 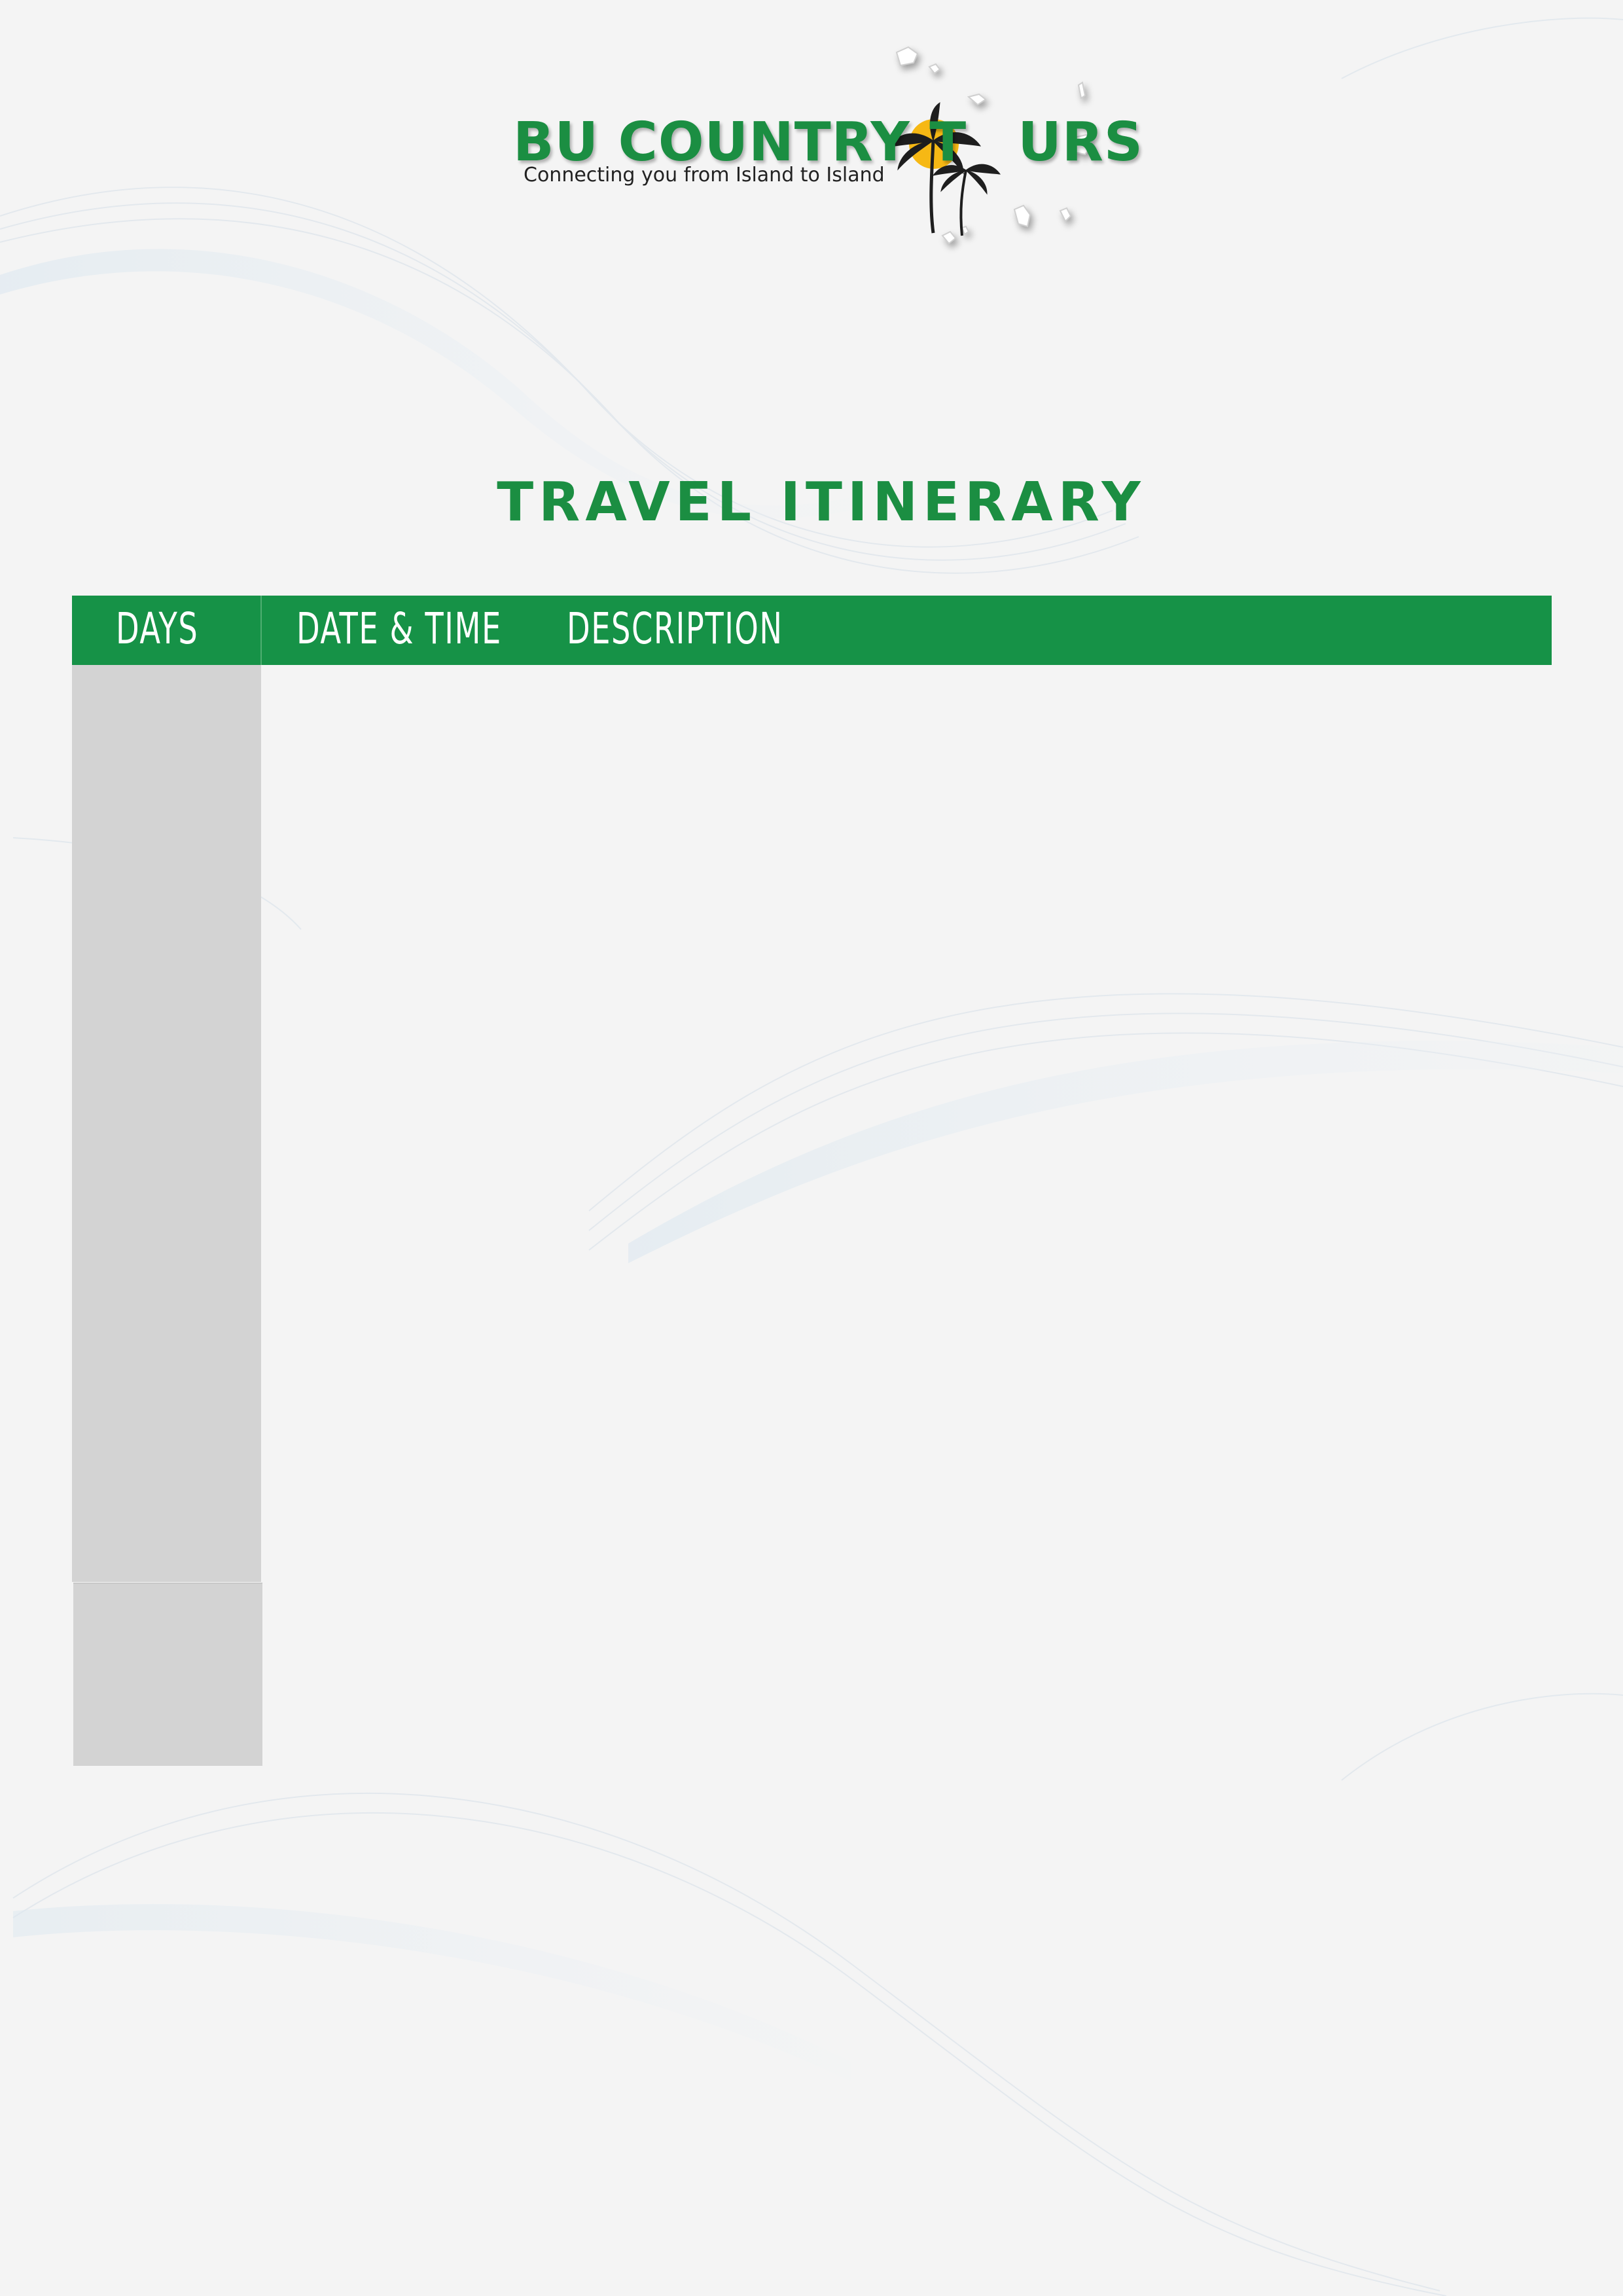 I want to click on column-header-date-time: DATE & TIME, so click(x=399, y=628).